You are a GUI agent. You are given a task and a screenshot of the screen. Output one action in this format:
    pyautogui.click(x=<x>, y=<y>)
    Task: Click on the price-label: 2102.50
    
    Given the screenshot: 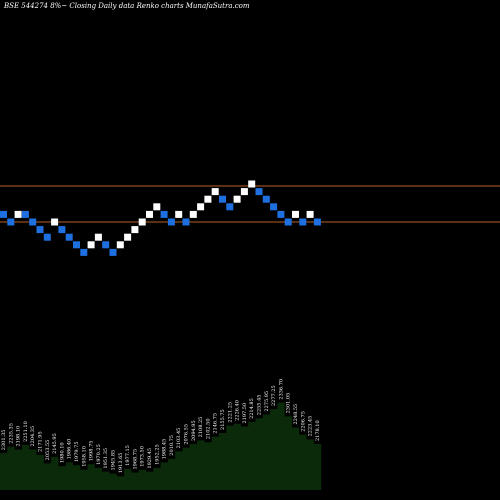 What is the action you would take?
    pyautogui.click(x=208, y=428)
    